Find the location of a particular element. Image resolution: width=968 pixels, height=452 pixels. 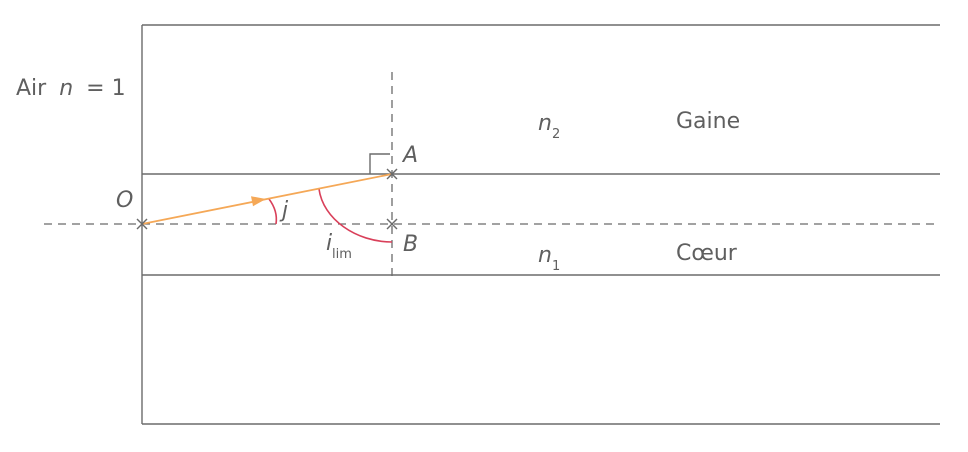

light-ray is located at coordinates (267, 199).